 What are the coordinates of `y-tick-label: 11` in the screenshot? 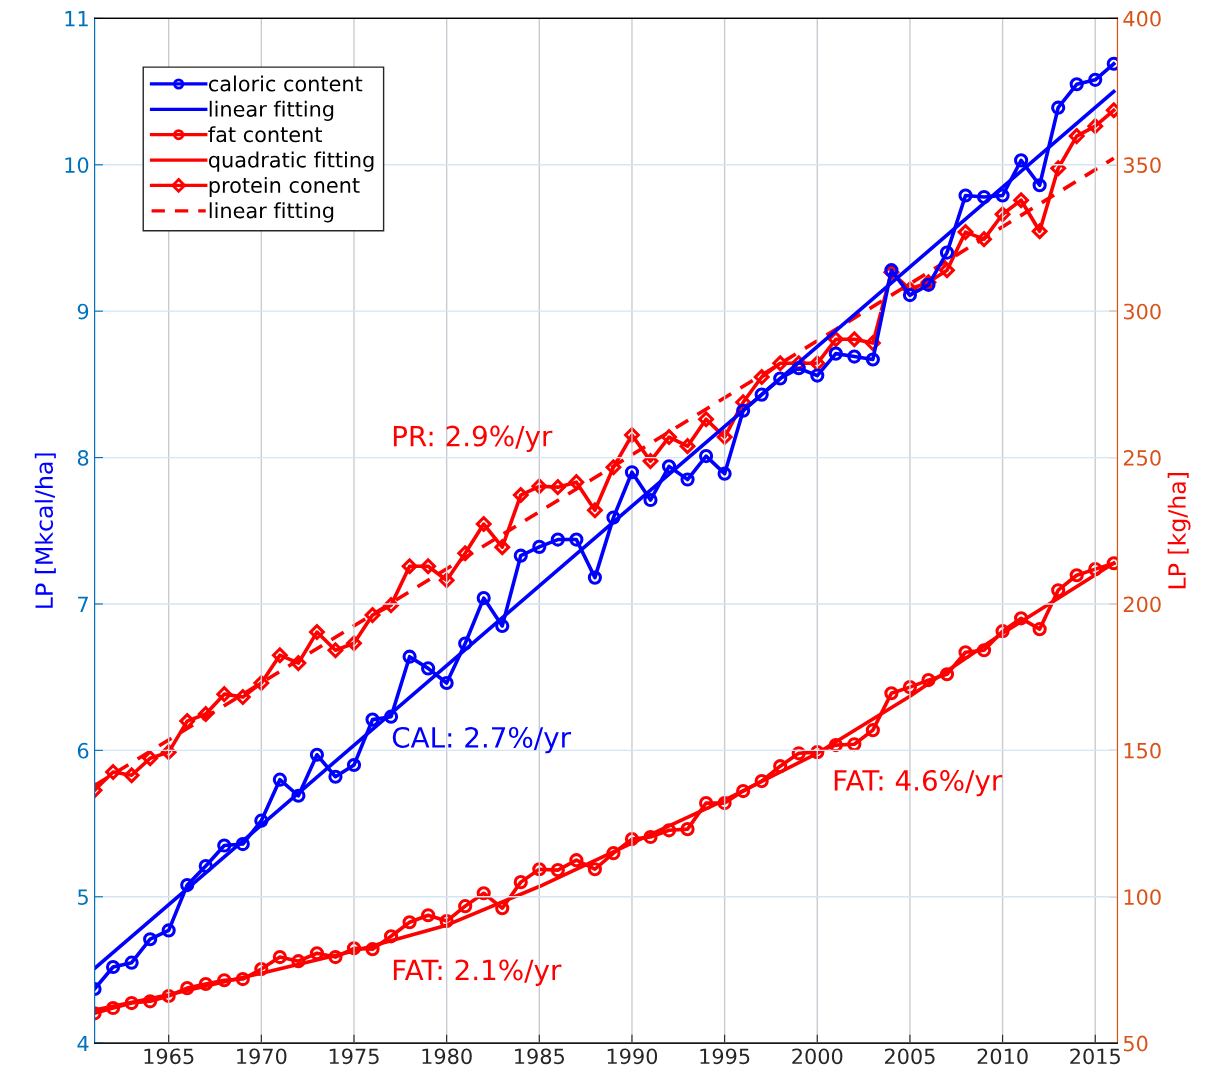 It's located at (76, 19).